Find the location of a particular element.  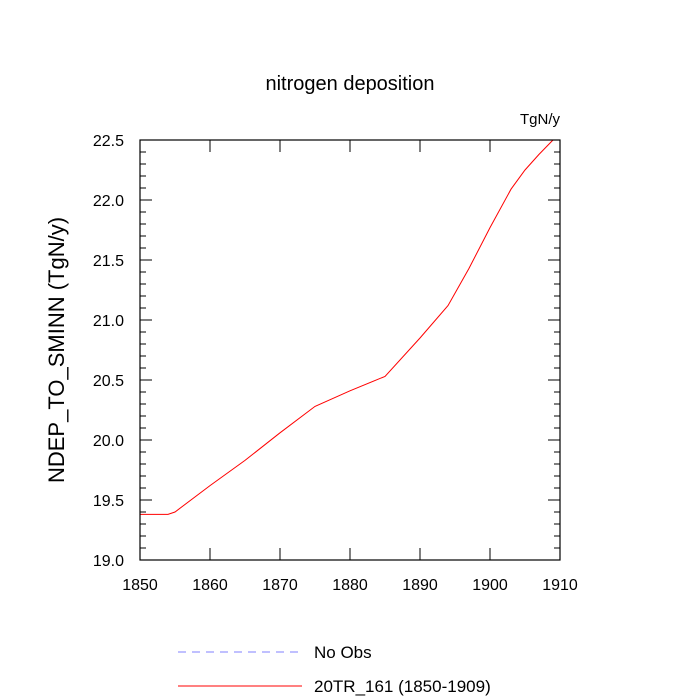

x-tick-label: 1870 is located at coordinates (280, 585).